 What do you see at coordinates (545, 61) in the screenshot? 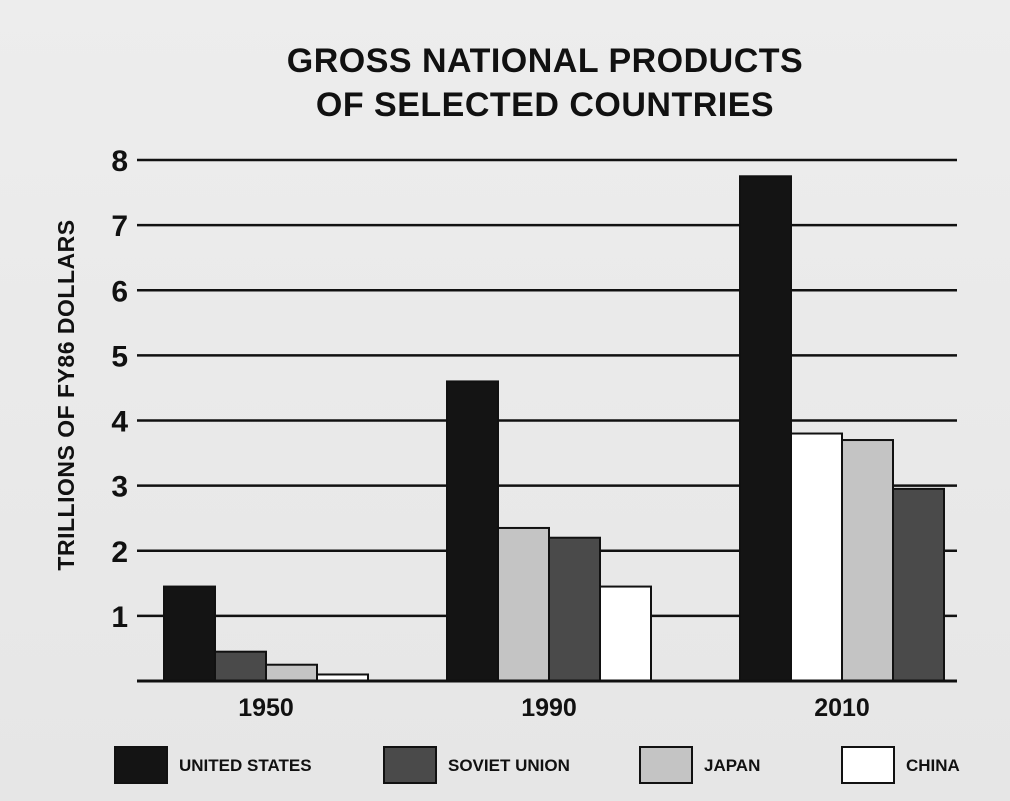
I see `chart-title-line-1: GROSS NATIONAL PRODUCTS` at bounding box center [545, 61].